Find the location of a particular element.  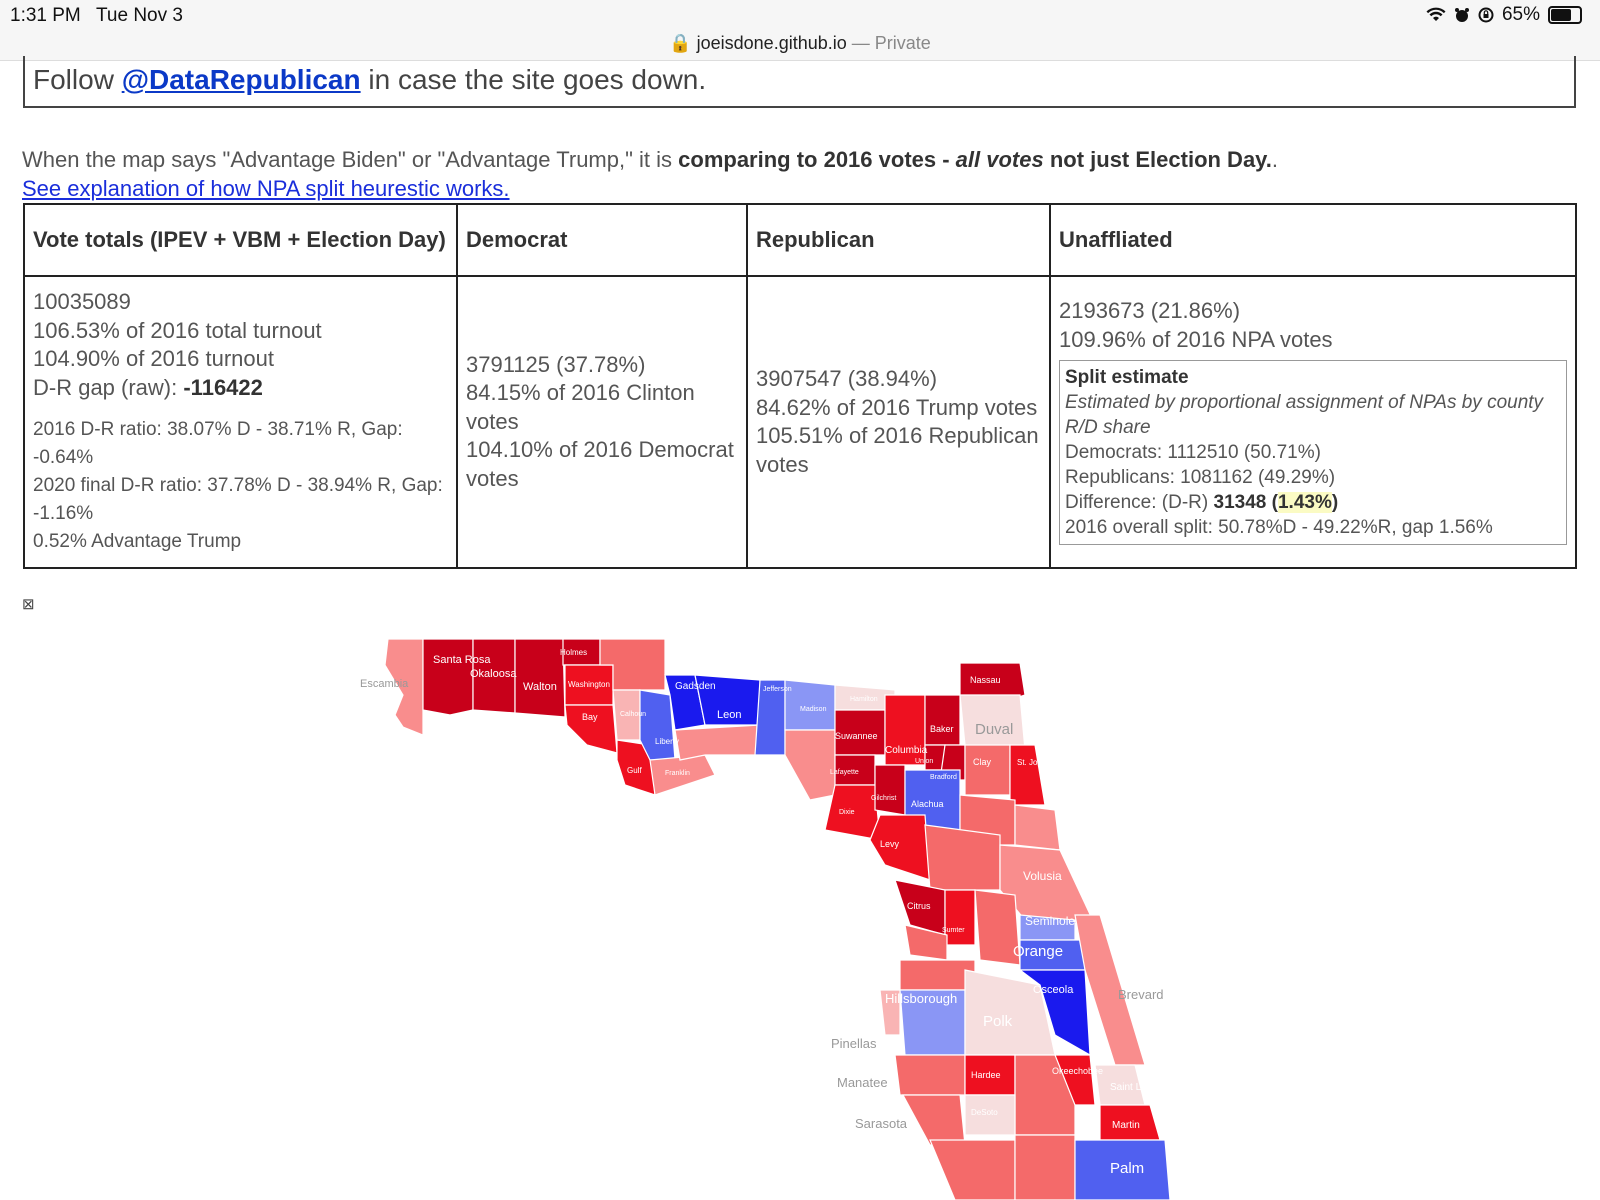

battery-level is located at coordinates (1561, 15).